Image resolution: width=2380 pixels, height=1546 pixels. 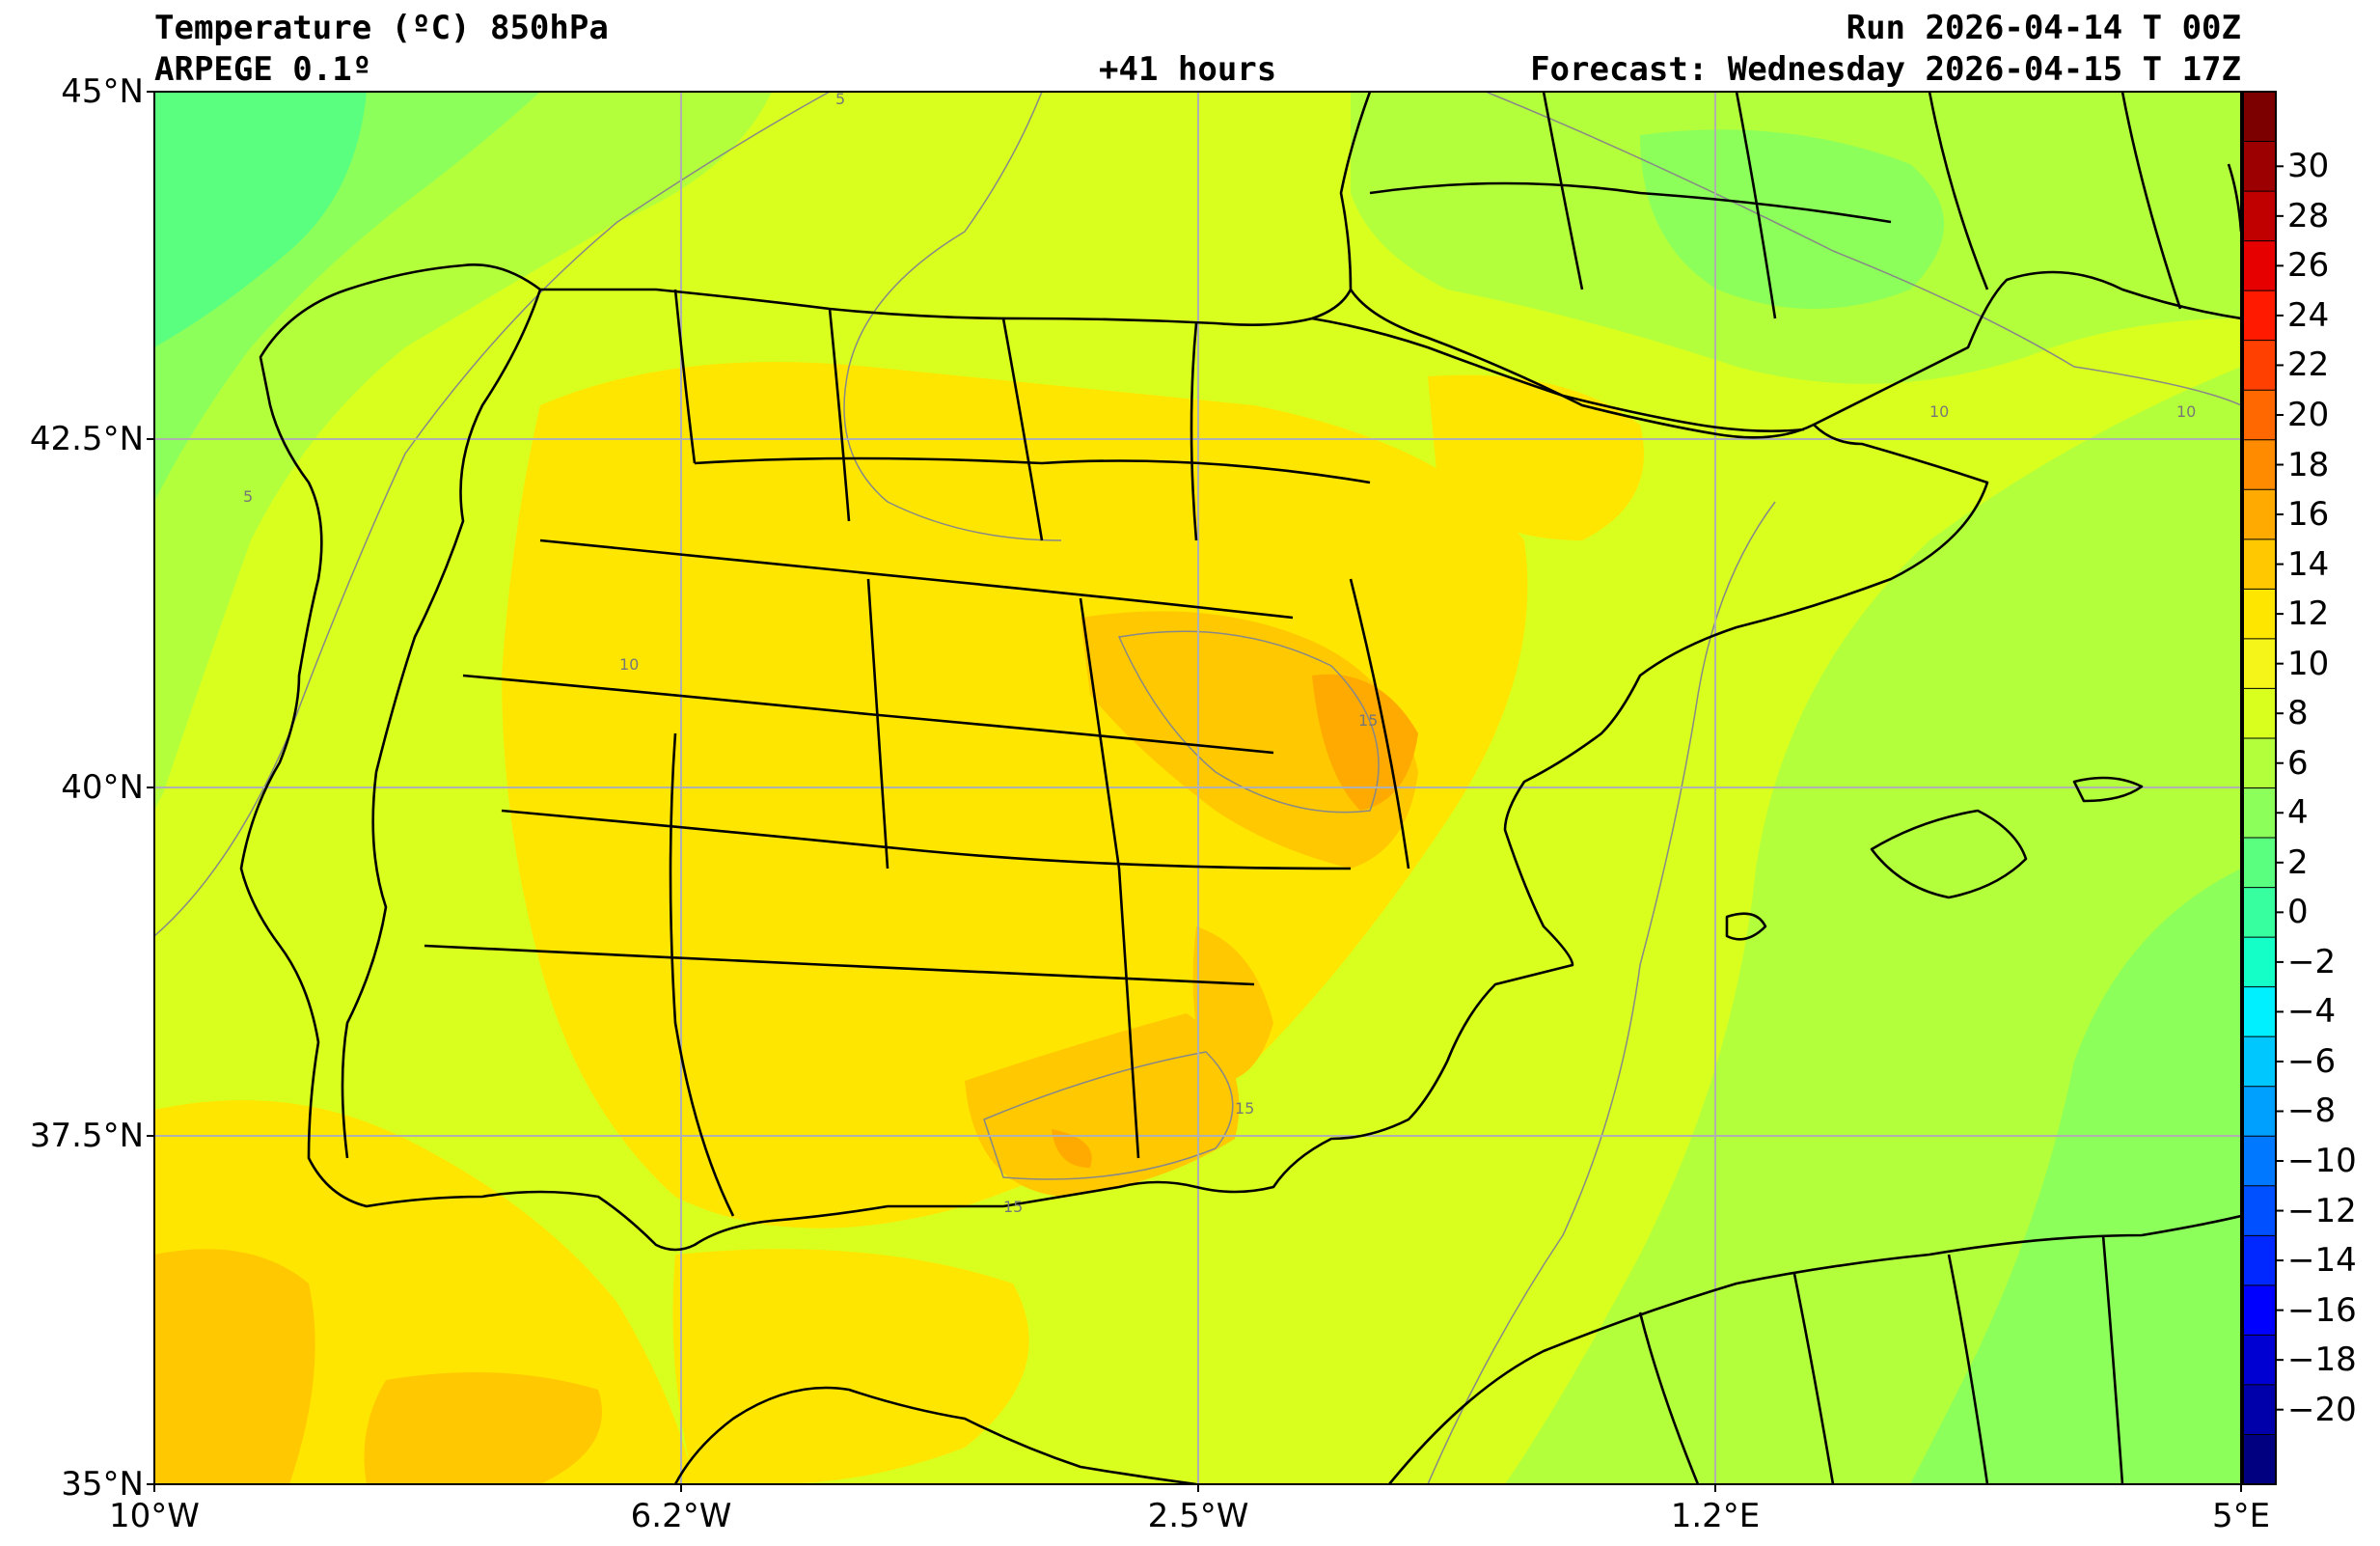 I want to click on lat-label: 42.5°N, so click(x=87, y=439).